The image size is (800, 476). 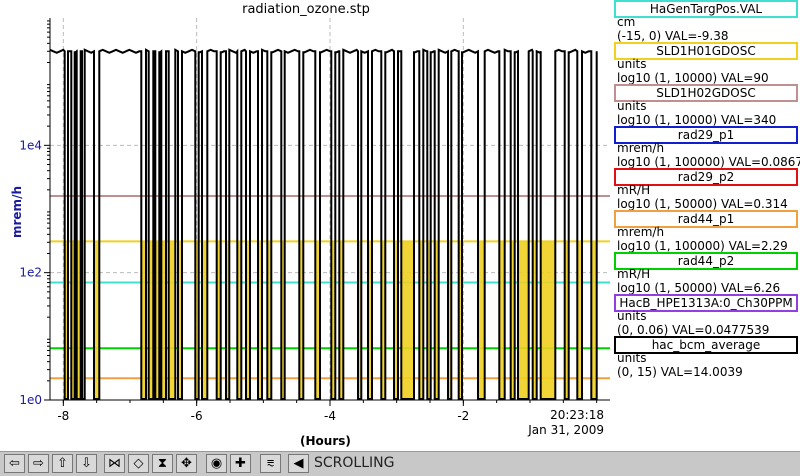 I want to click on y-axis-label: mrem/h, so click(x=17, y=212).